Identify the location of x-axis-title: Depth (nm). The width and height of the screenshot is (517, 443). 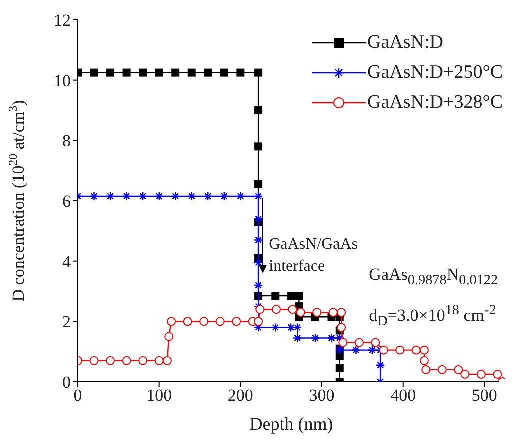
(292, 424).